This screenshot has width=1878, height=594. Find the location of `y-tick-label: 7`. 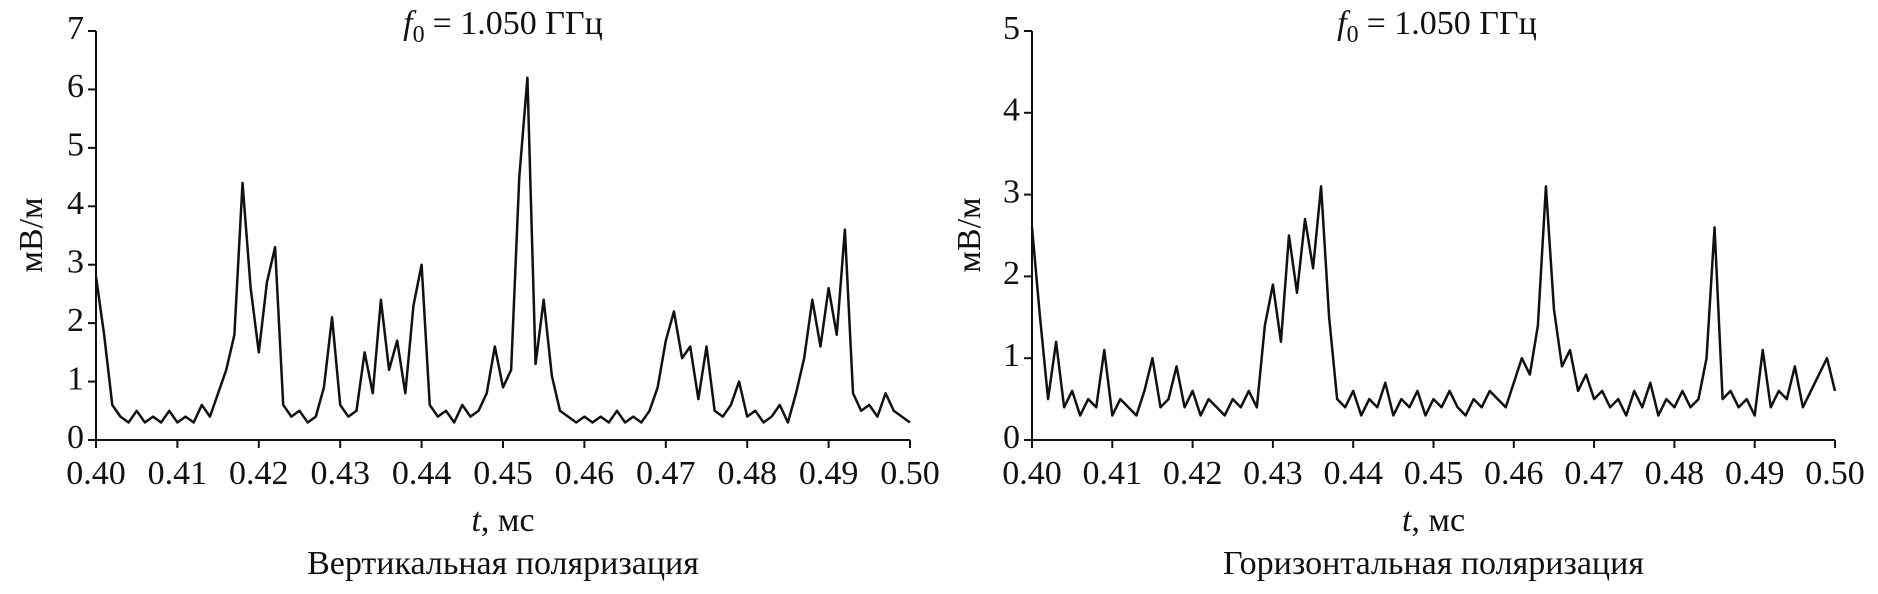

y-tick-label: 7 is located at coordinates (75, 28).